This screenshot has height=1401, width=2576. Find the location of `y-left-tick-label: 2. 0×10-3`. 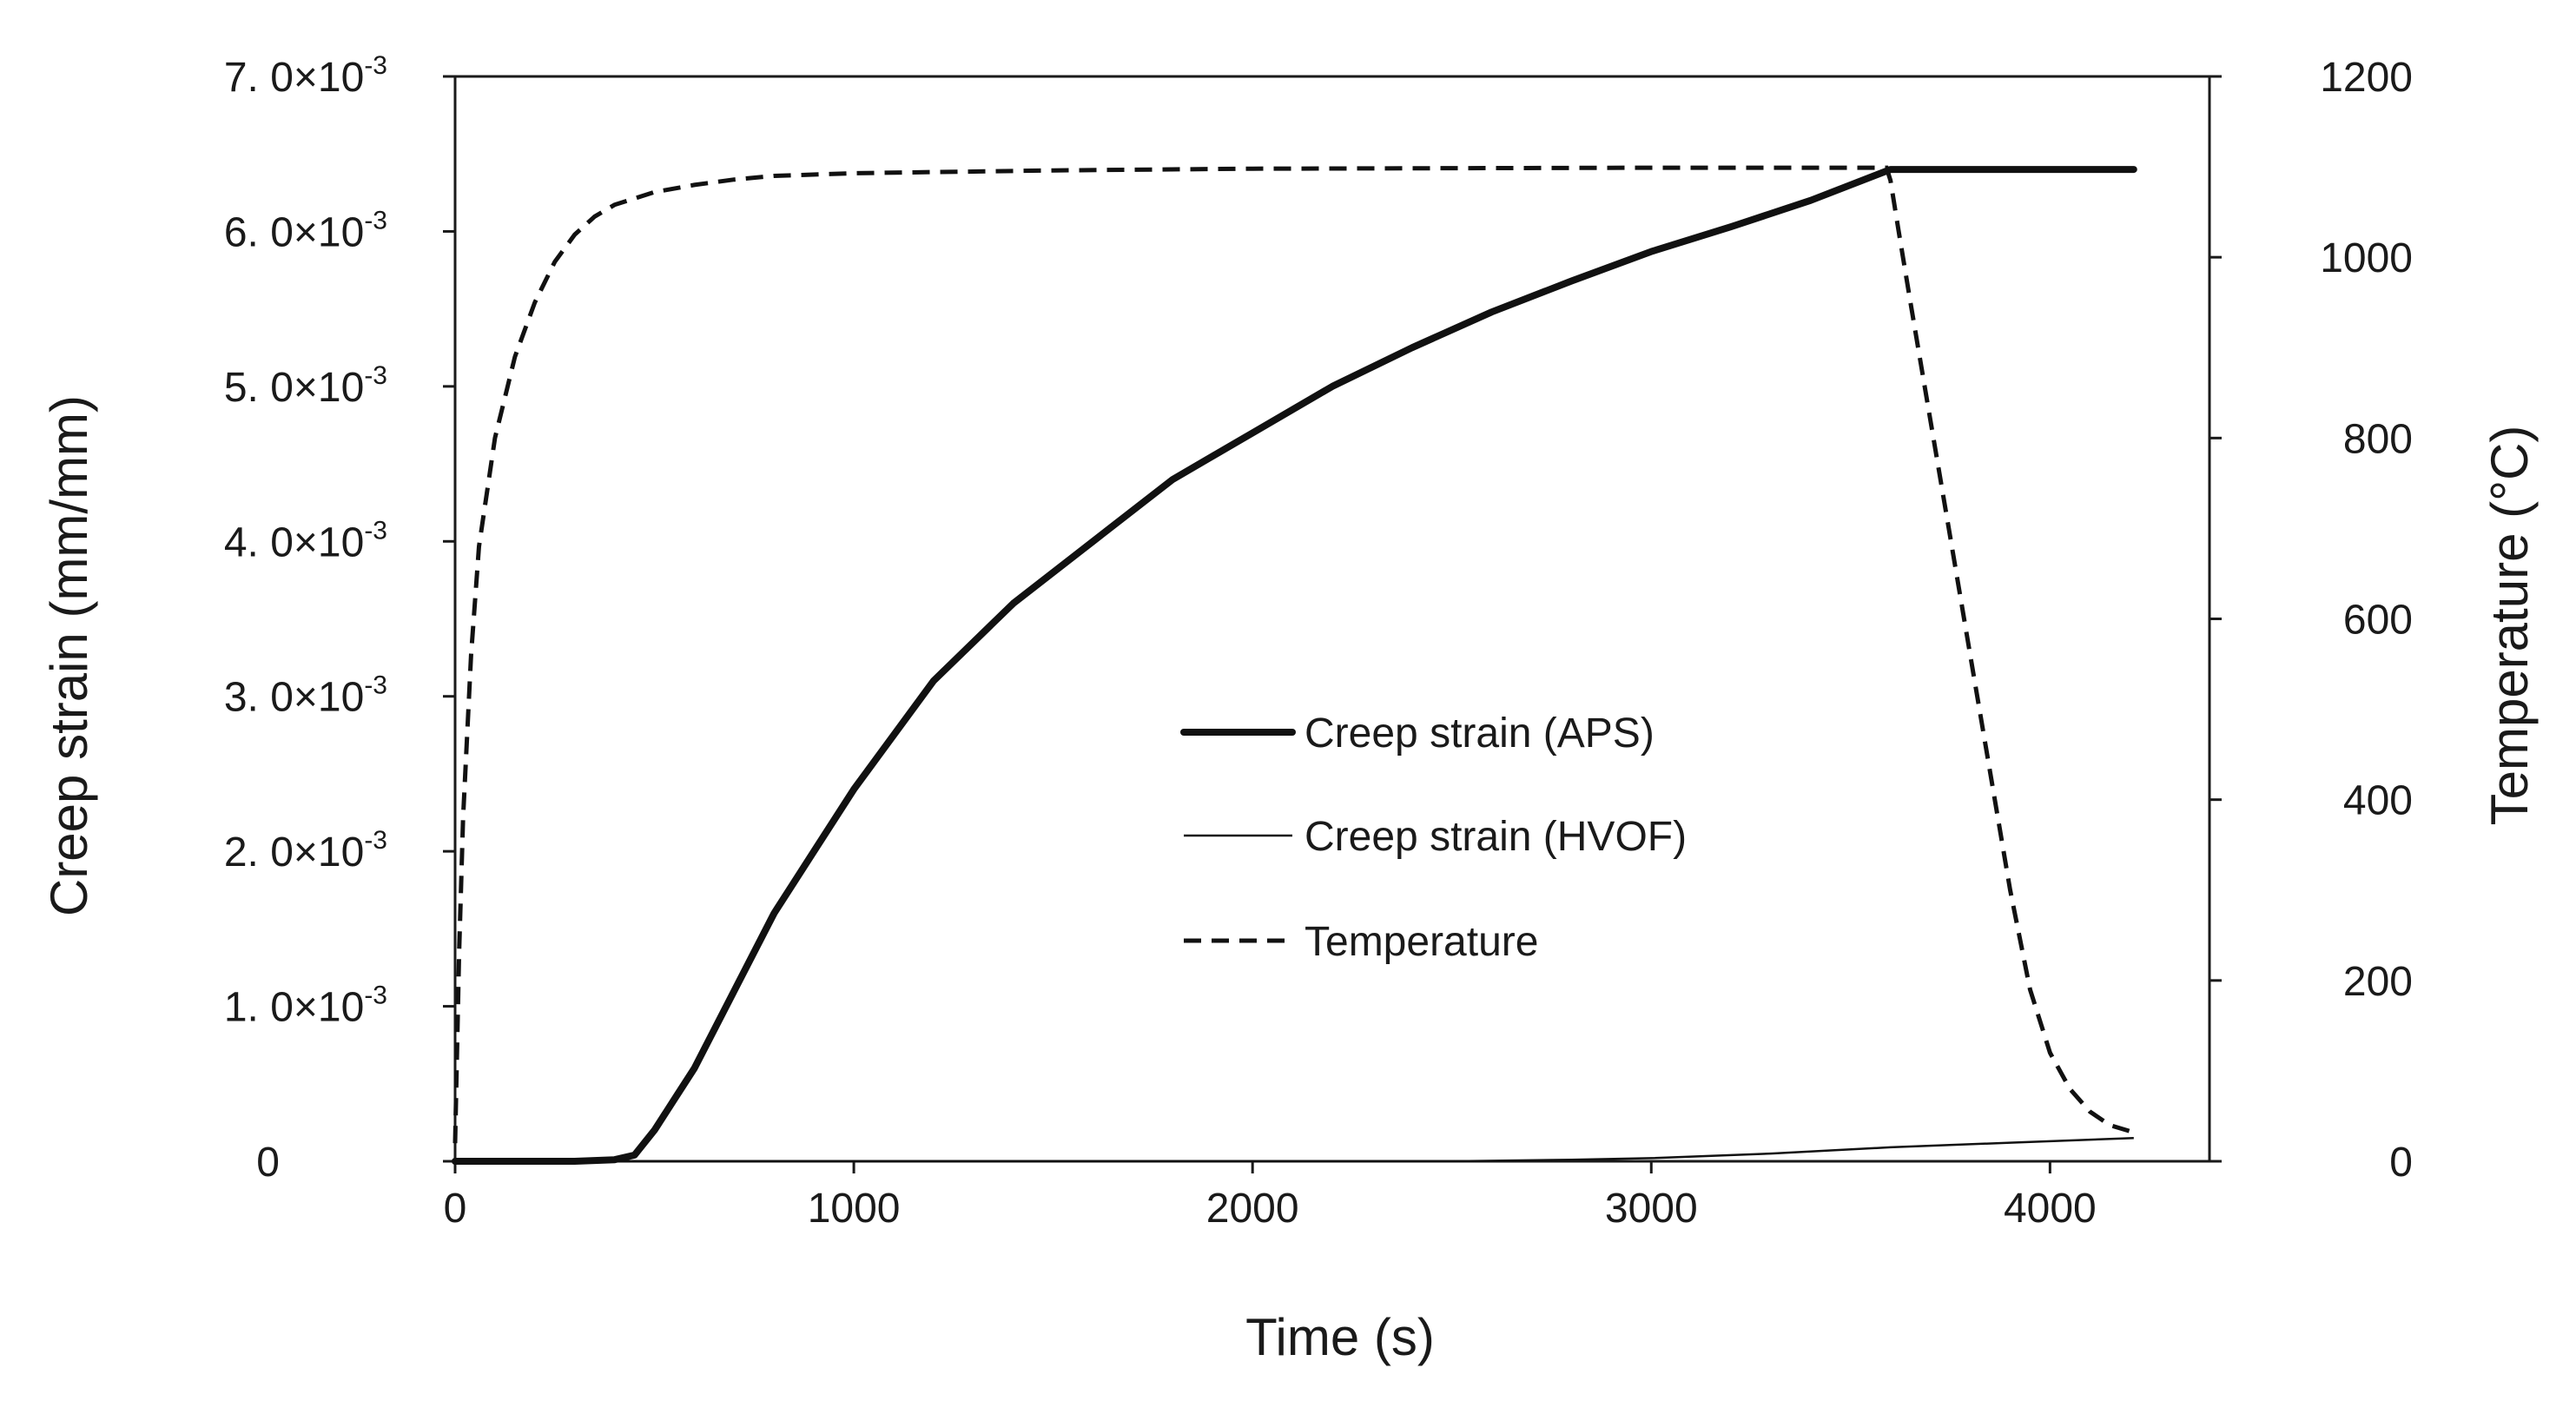

y-left-tick-label: 2. 0×10-3 is located at coordinates (305, 851).